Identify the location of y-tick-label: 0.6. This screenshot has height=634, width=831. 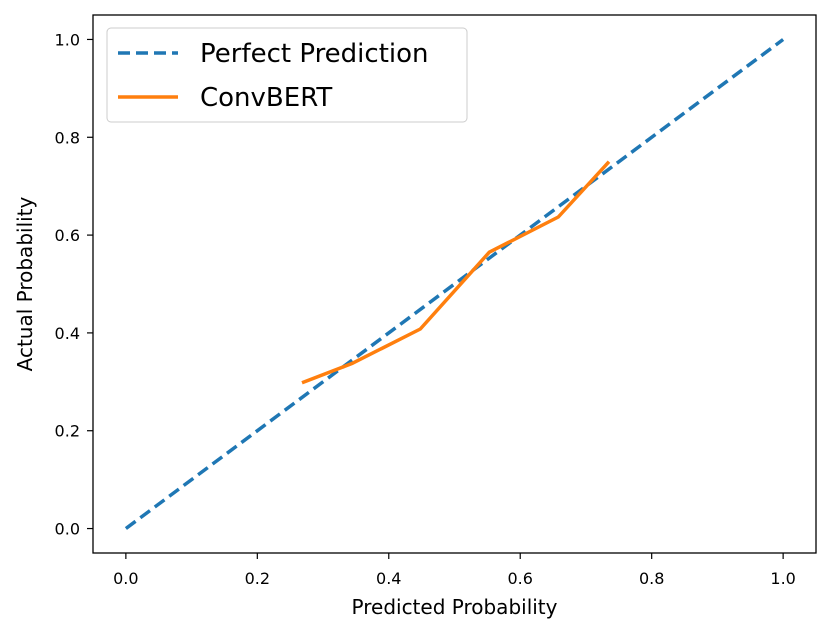
(67, 235).